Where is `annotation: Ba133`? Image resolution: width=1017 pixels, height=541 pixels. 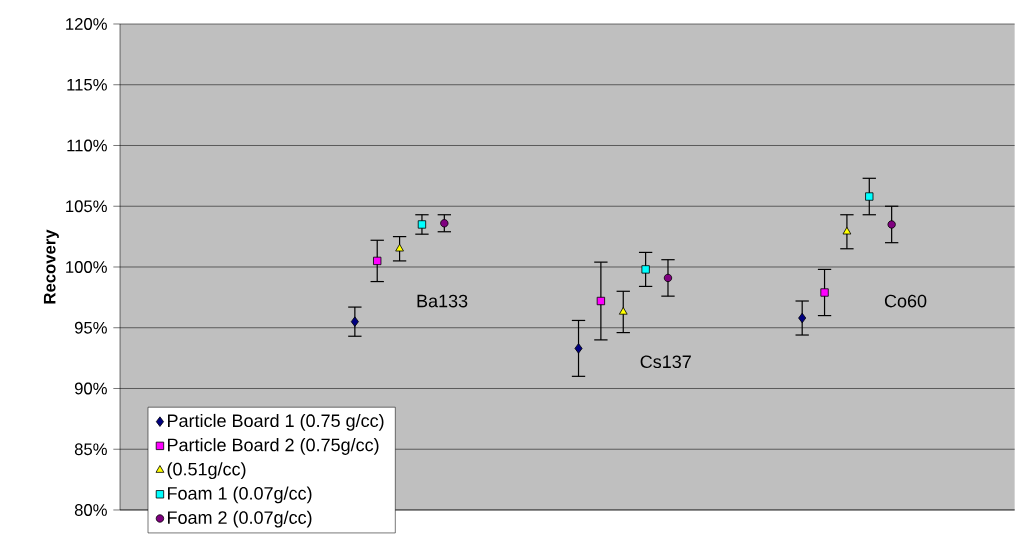 annotation: Ba133 is located at coordinates (442, 301).